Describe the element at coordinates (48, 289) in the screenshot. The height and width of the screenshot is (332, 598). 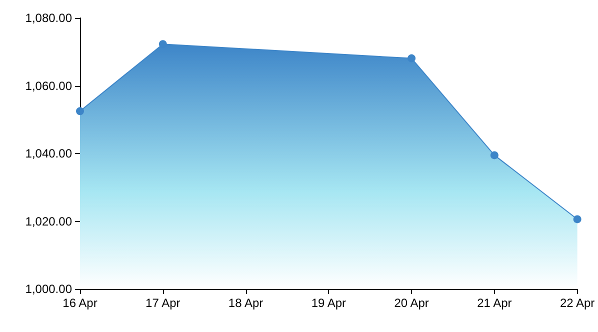
I see `y-tick-label: 1,000.00` at that location.